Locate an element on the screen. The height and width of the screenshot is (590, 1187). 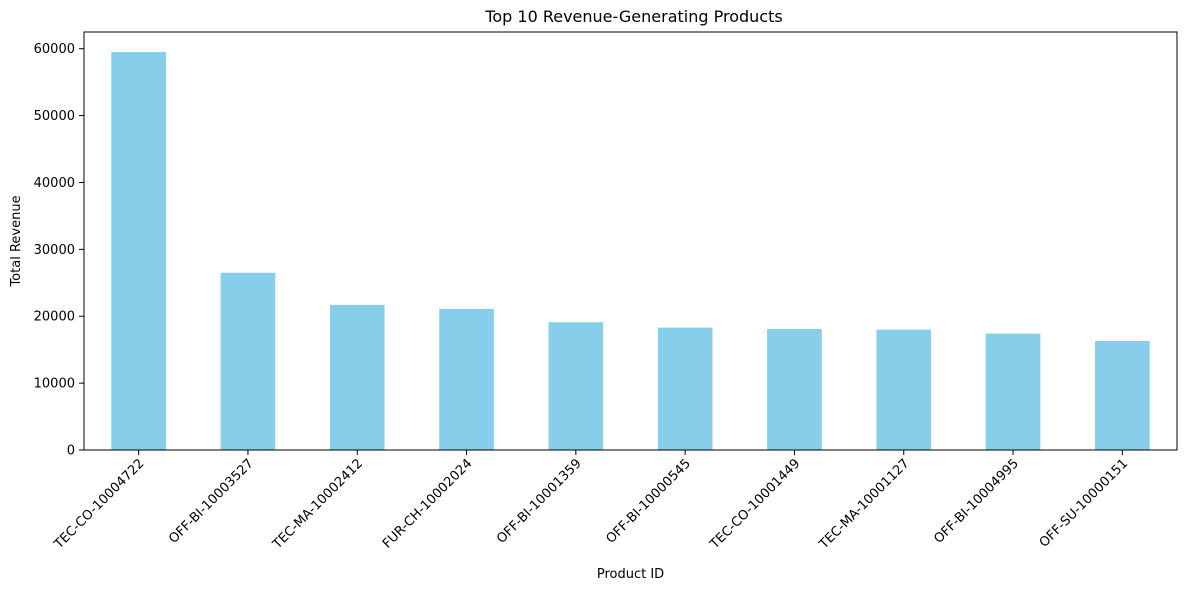
x-axis-title: Product ID is located at coordinates (630, 574).